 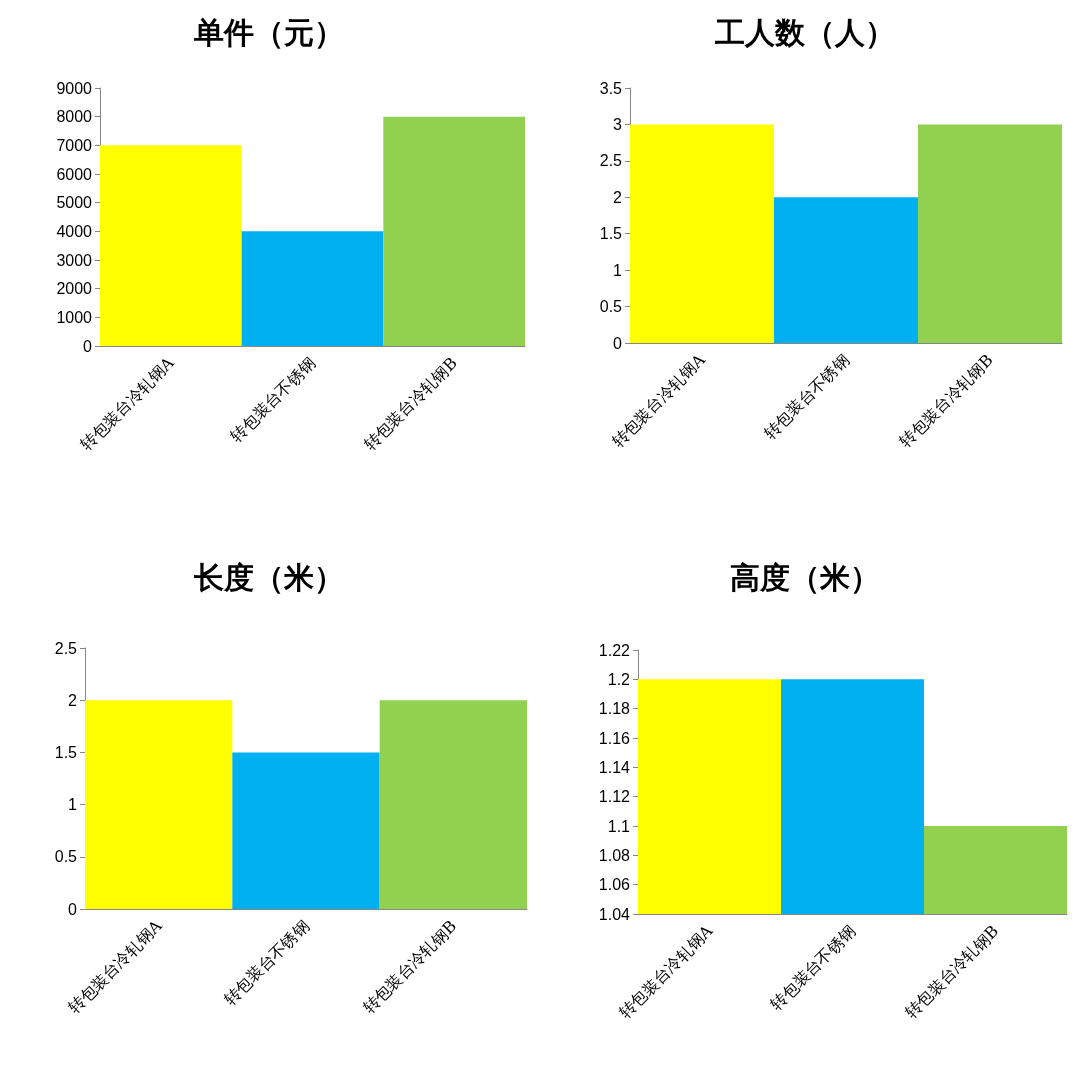 What do you see at coordinates (804, 32) in the screenshot?
I see `chart-title: 工人数（人）` at bounding box center [804, 32].